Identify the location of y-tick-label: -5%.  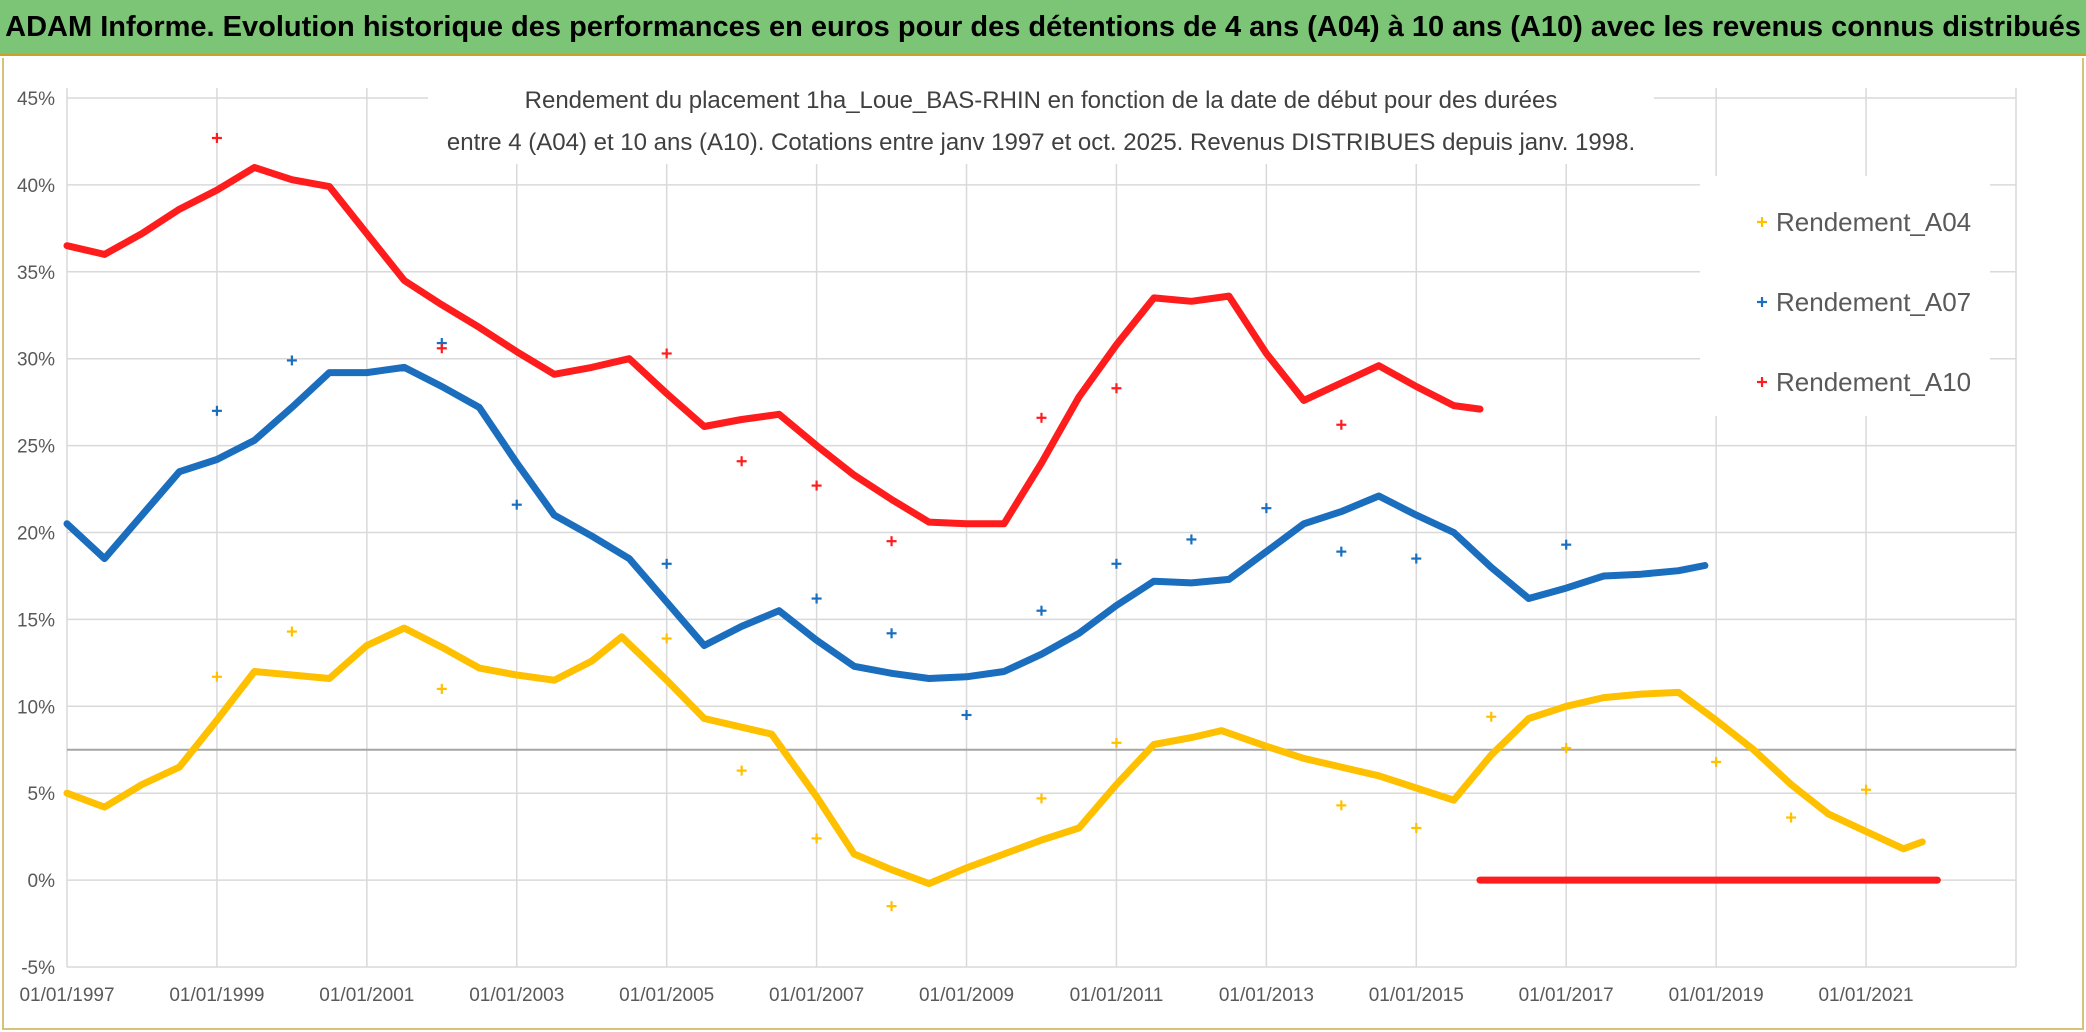
(38, 968).